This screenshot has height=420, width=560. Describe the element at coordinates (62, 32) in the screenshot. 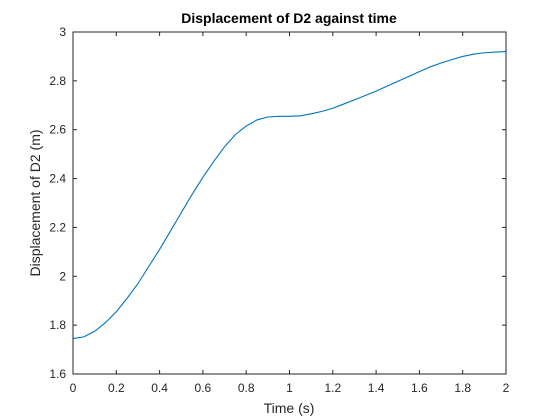

I see `y-tick-label: 3` at that location.